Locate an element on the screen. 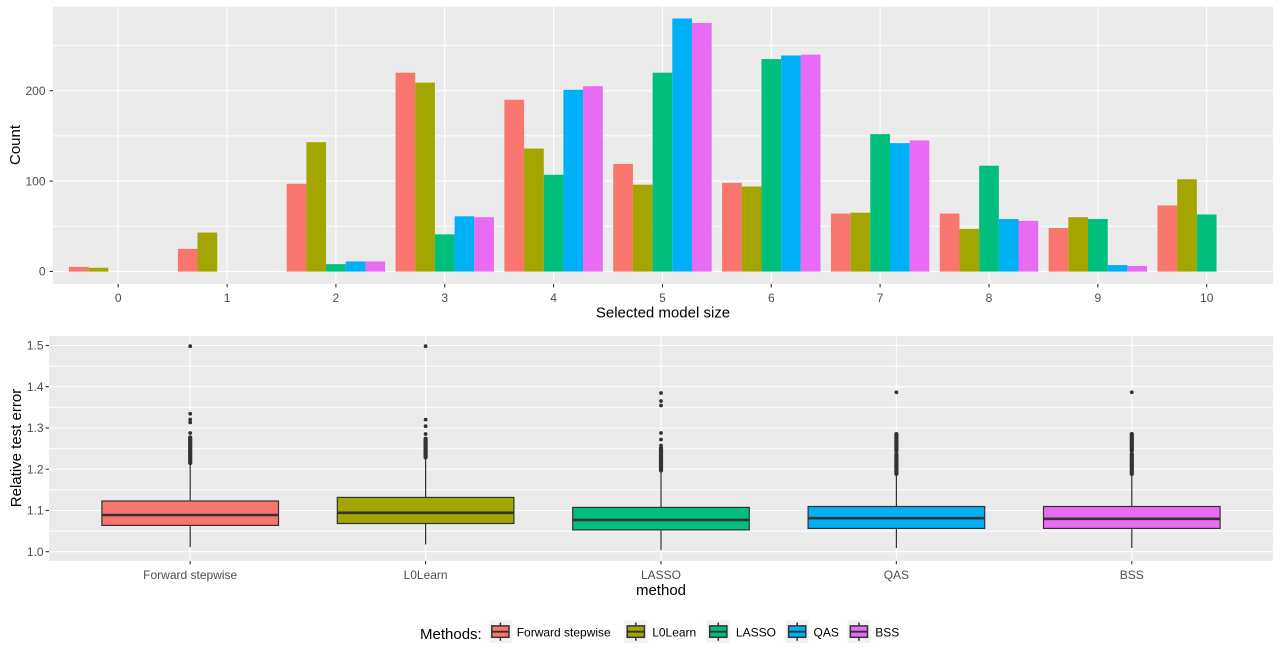 The image size is (1280, 658). svg-text: Selected model size is located at coordinates (663, 313).